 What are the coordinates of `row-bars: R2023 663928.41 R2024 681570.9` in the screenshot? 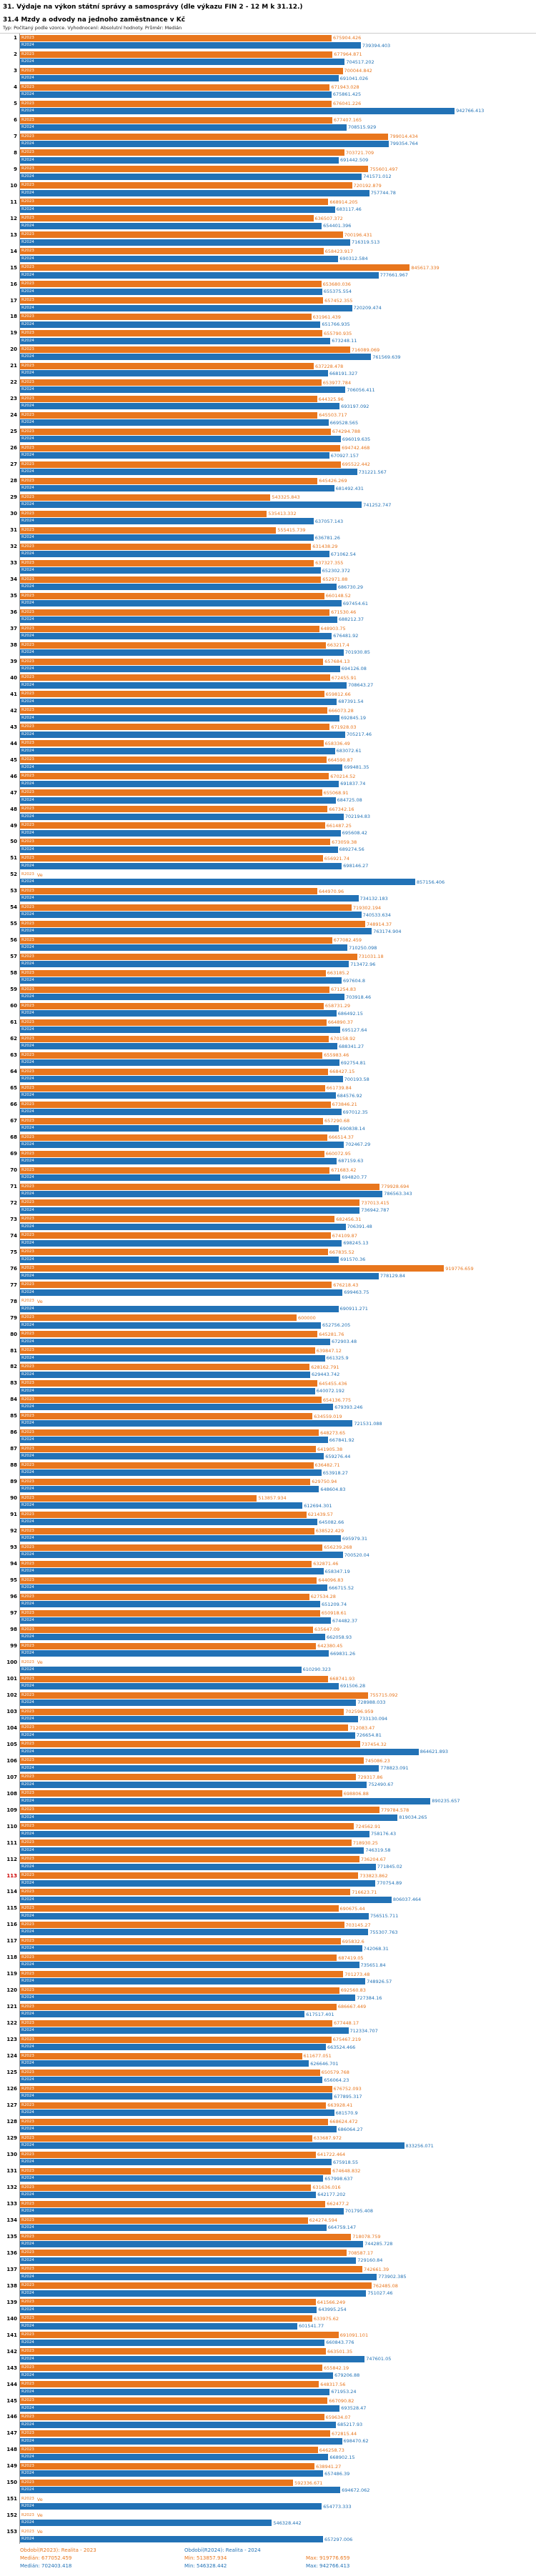 It's located at (277, 2109).